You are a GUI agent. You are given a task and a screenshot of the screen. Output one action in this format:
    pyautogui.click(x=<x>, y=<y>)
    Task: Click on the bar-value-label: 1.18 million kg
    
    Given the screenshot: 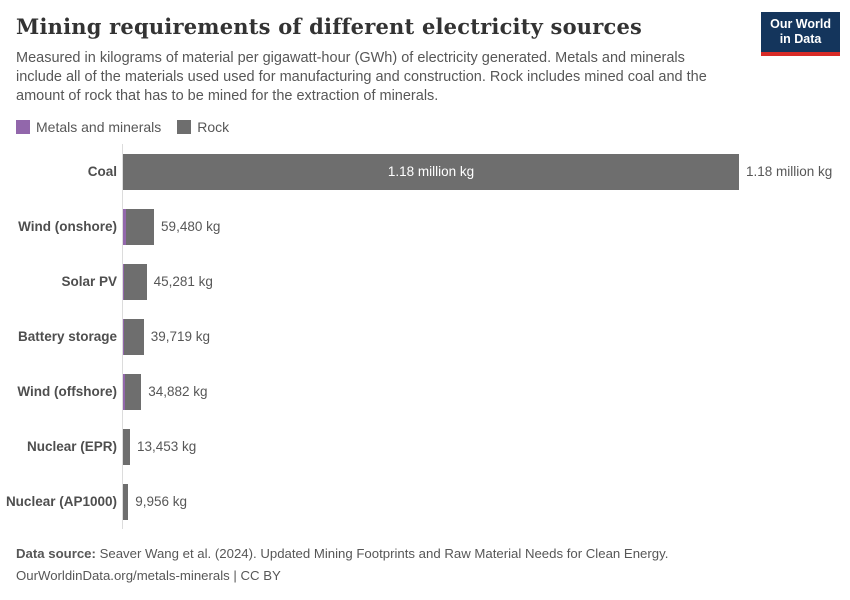 What is the action you would take?
    pyautogui.click(x=789, y=171)
    